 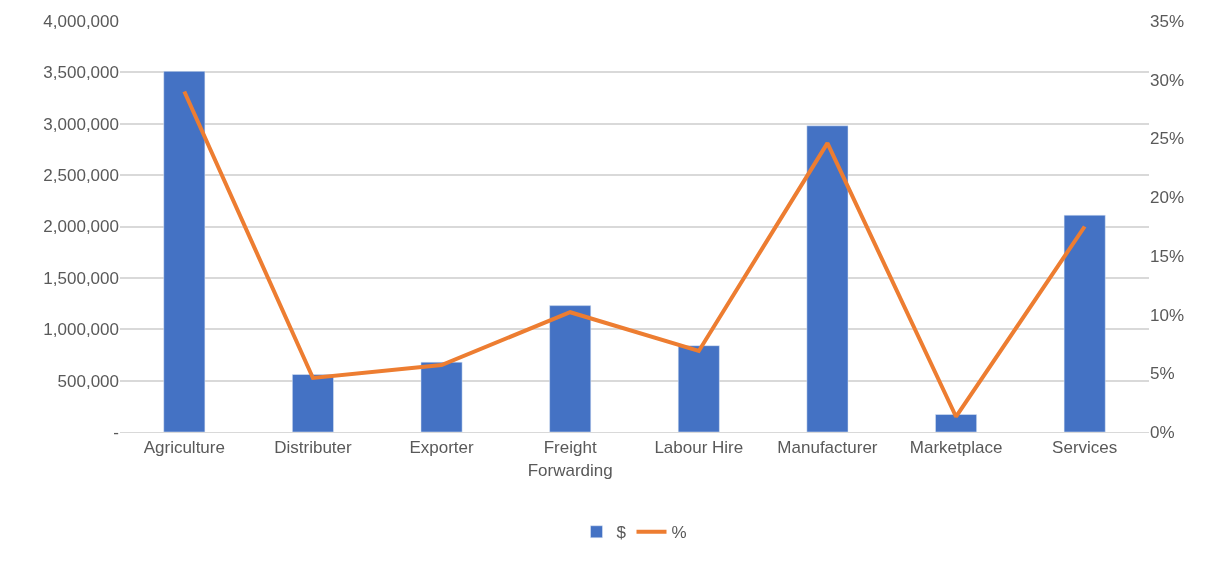 What do you see at coordinates (116, 432) in the screenshot?
I see `y-tick-label: -` at bounding box center [116, 432].